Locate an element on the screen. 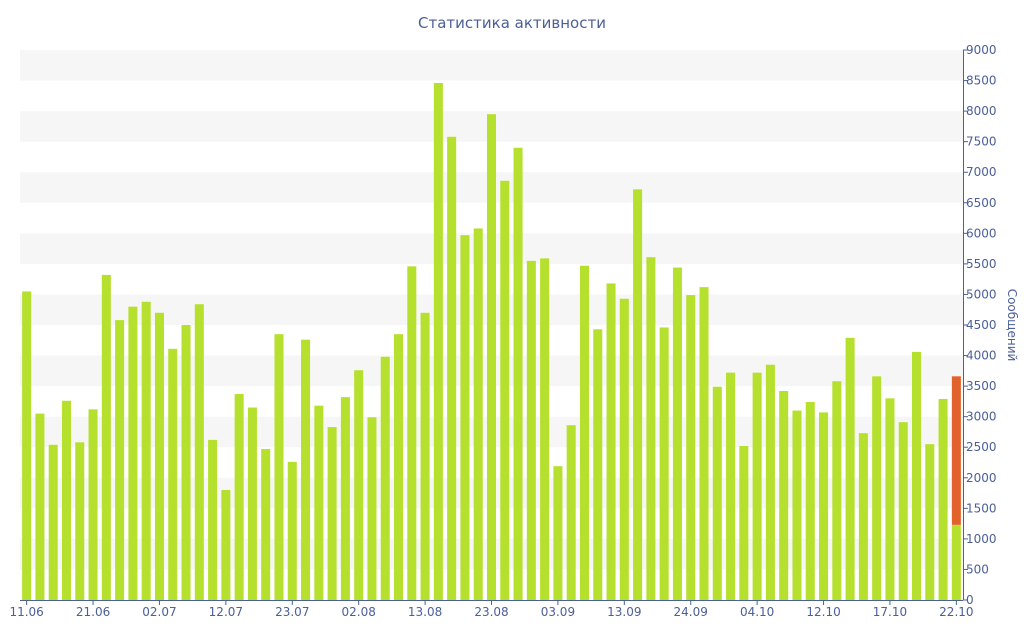 This screenshot has height=640, width=1024. y-tick-label: 1500 is located at coordinates (981, 508).